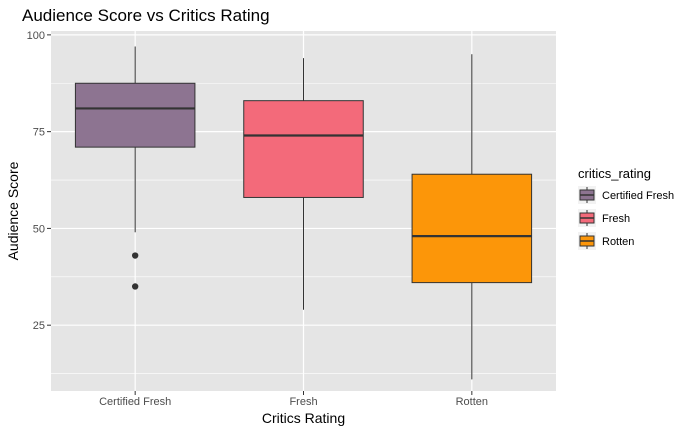 The width and height of the screenshot is (700, 432). I want to click on y-axis-title: Audience Score, so click(13, 210).